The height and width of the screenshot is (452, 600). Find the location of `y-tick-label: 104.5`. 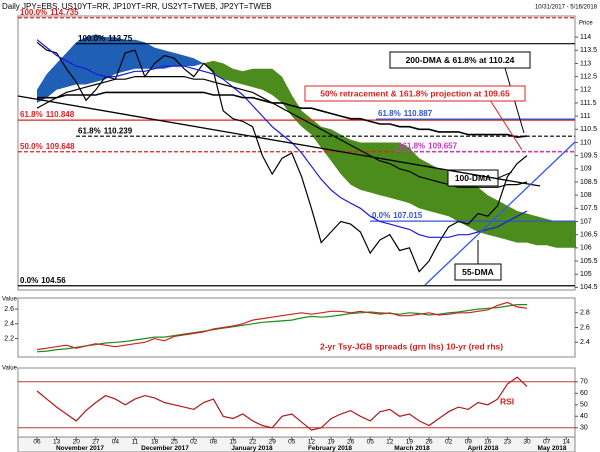

y-tick-label: 104.5 is located at coordinates (589, 287).